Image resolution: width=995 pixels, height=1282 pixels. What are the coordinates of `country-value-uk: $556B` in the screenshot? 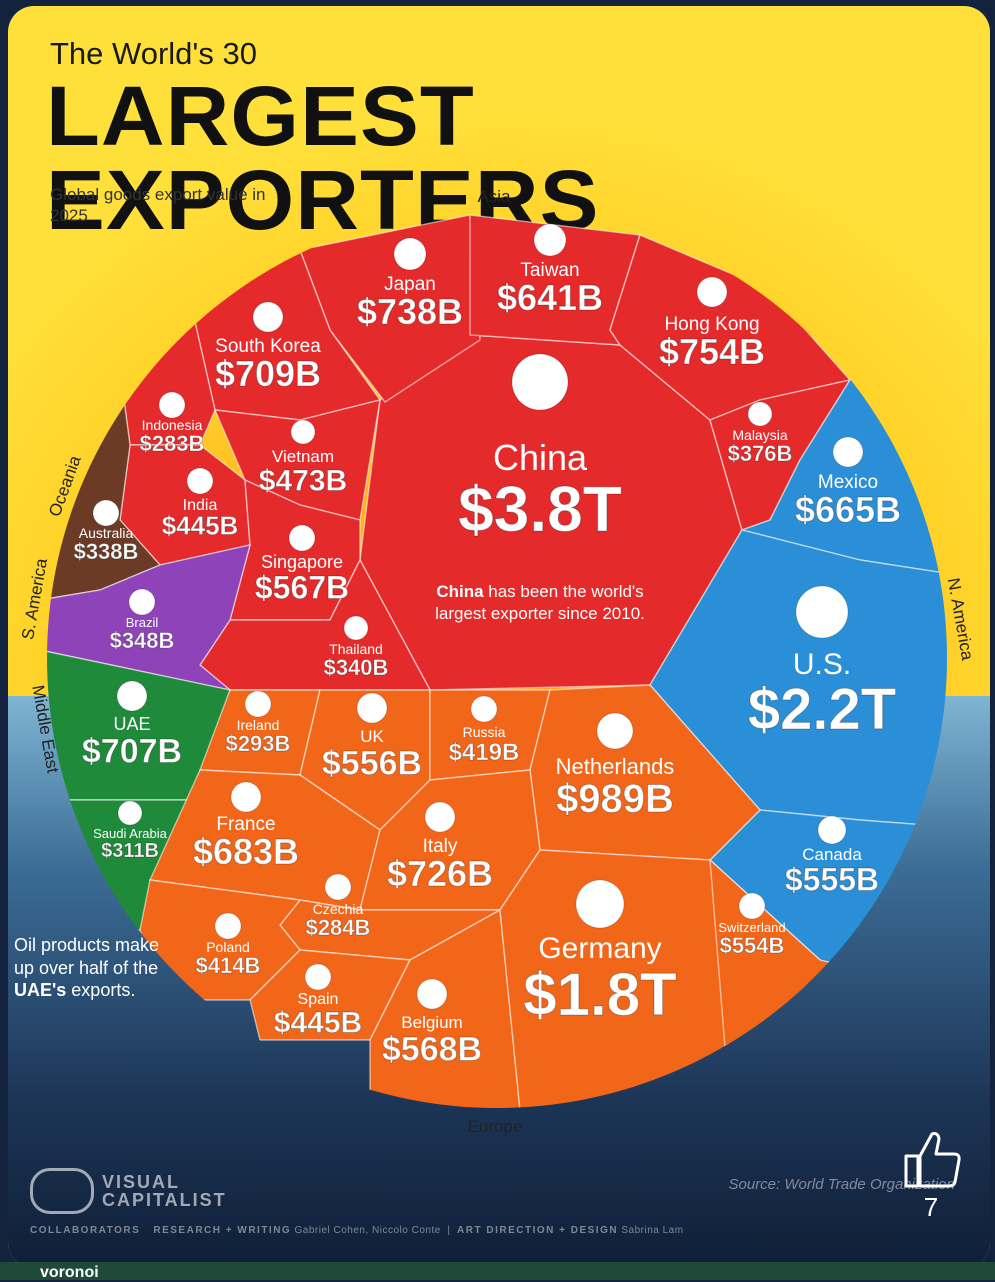 It's located at (372, 763).